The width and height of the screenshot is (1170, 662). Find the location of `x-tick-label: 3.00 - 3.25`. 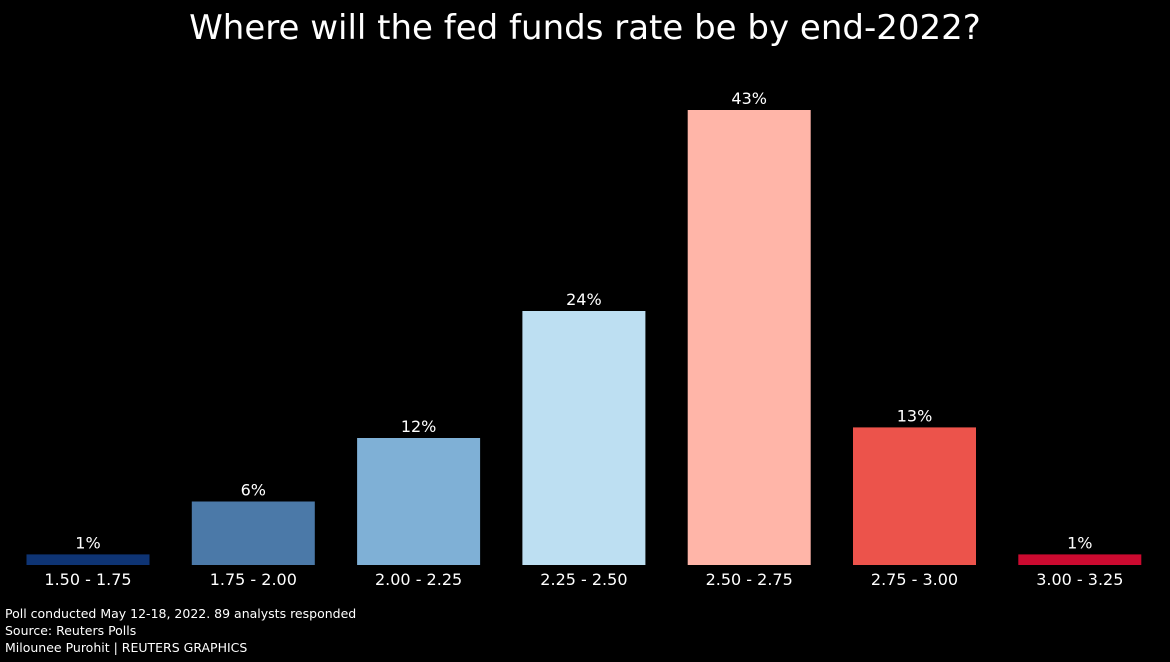

x-tick-label: 3.00 - 3.25 is located at coordinates (1079, 579).